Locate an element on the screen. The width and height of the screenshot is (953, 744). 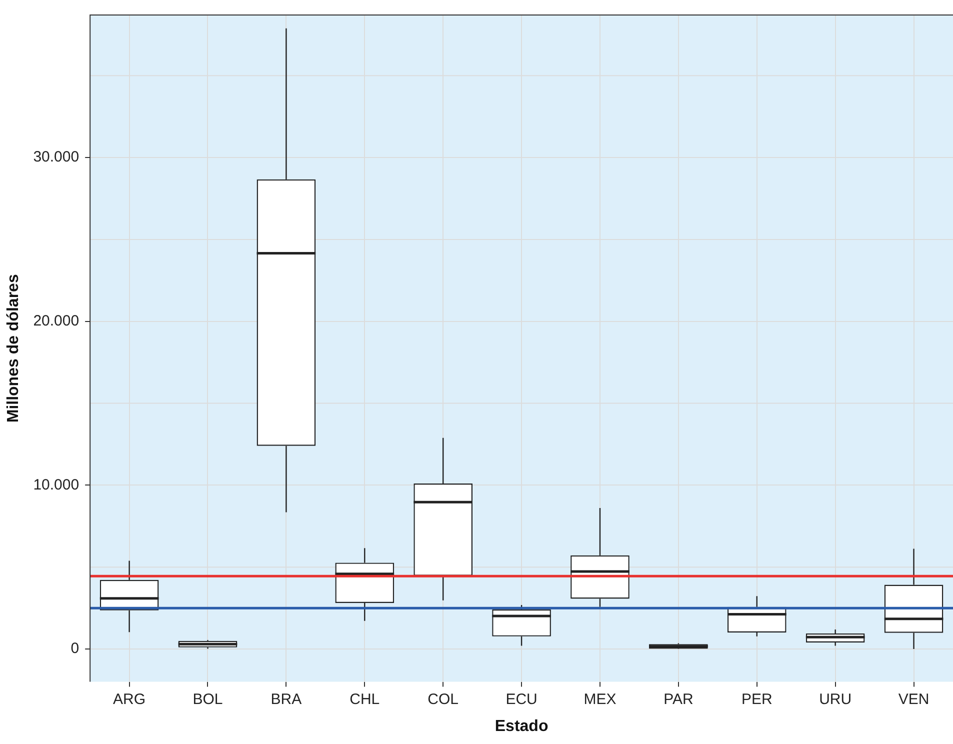
x-tick-label: VEN is located at coordinates (914, 699).